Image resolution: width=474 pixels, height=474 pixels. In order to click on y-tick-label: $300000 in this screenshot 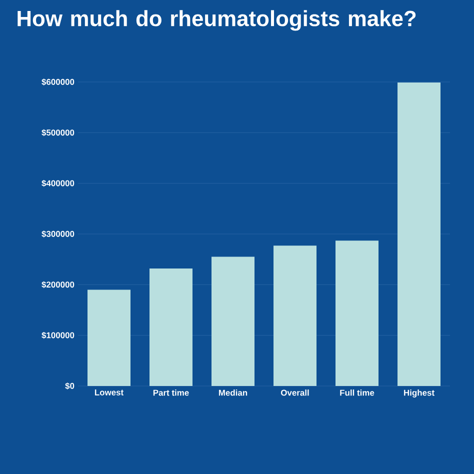, I will do `click(58, 234)`.